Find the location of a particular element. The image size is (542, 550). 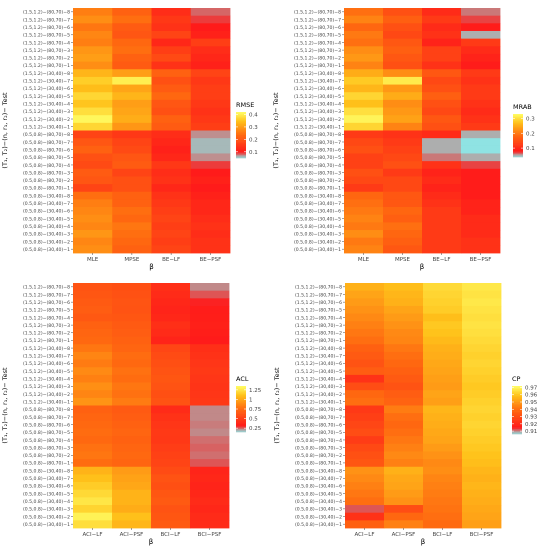

legend-tick-label: 0.3 is located at coordinates (253, 128).